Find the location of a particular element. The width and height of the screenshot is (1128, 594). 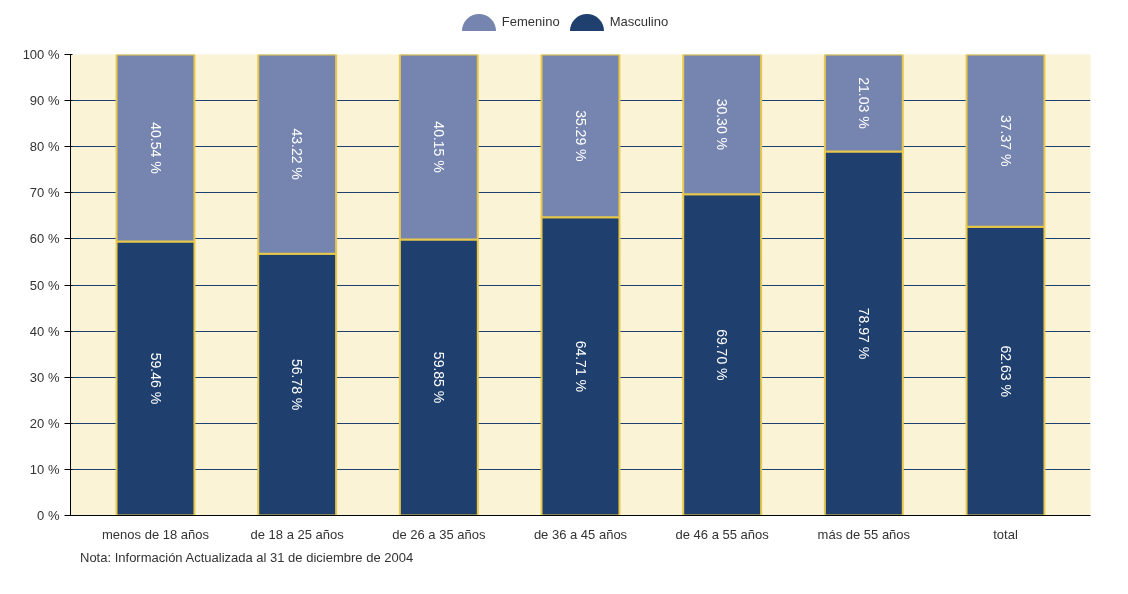

y-tick-label: 100 % is located at coordinates (41, 54).